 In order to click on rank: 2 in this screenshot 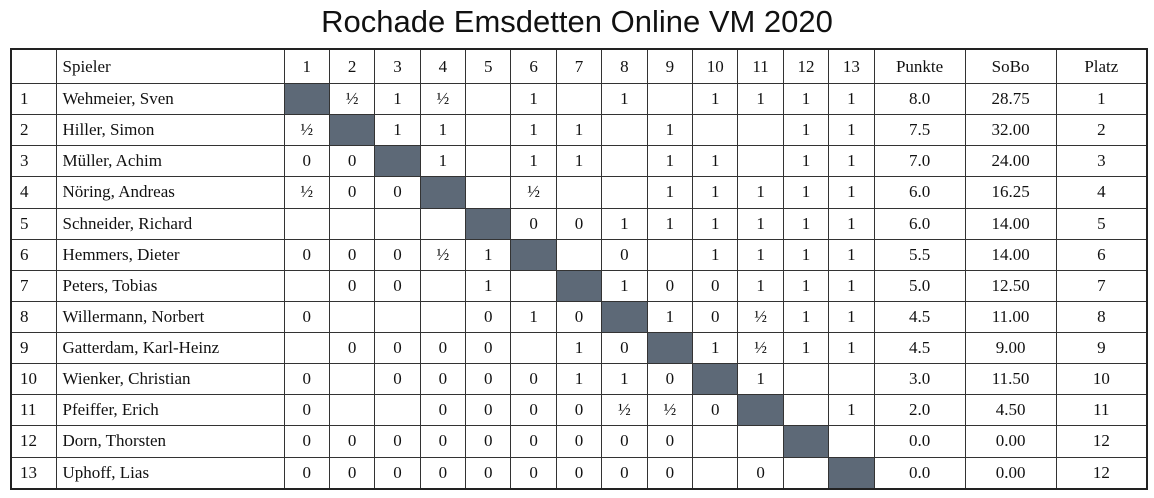, I will do `click(1101, 130)`.